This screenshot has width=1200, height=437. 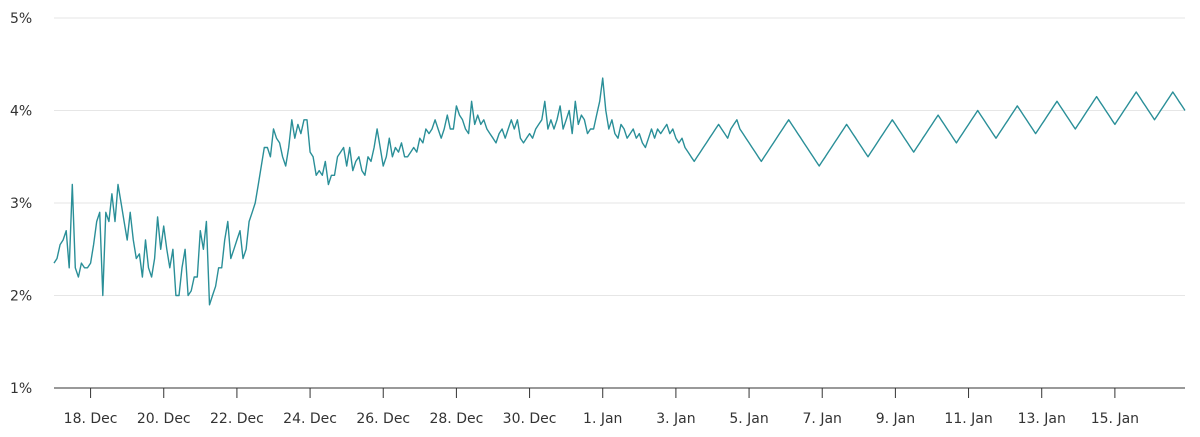 I want to click on x-tick-label: 22. Dec, so click(x=237, y=419).